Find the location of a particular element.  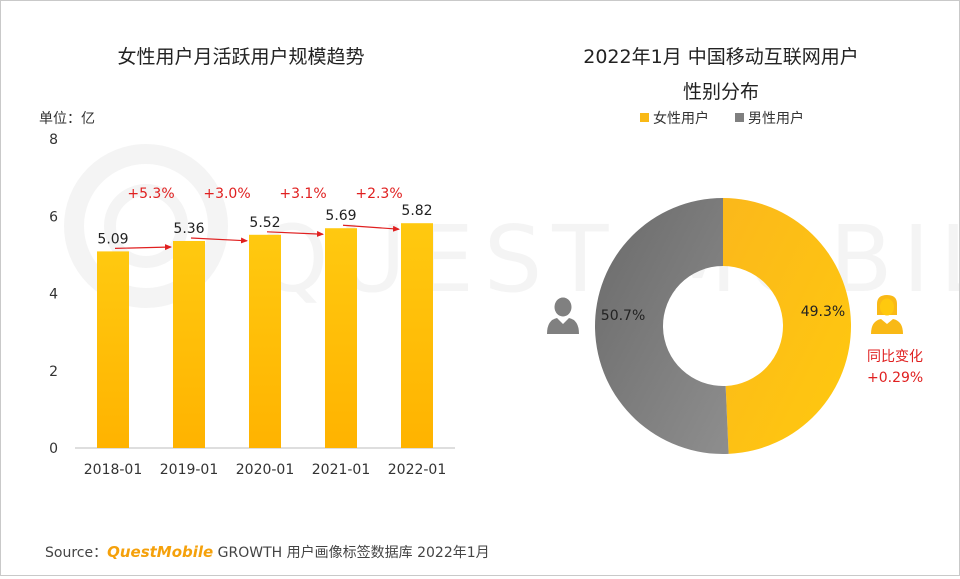

y-unit-label: 单位：亿 is located at coordinates (67, 119).